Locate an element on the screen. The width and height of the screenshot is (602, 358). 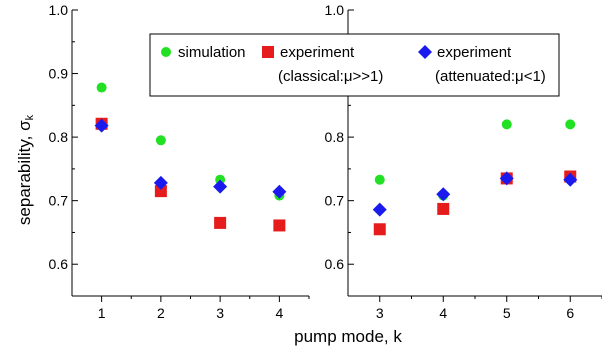
legend-marker-classical is located at coordinates (268, 52).